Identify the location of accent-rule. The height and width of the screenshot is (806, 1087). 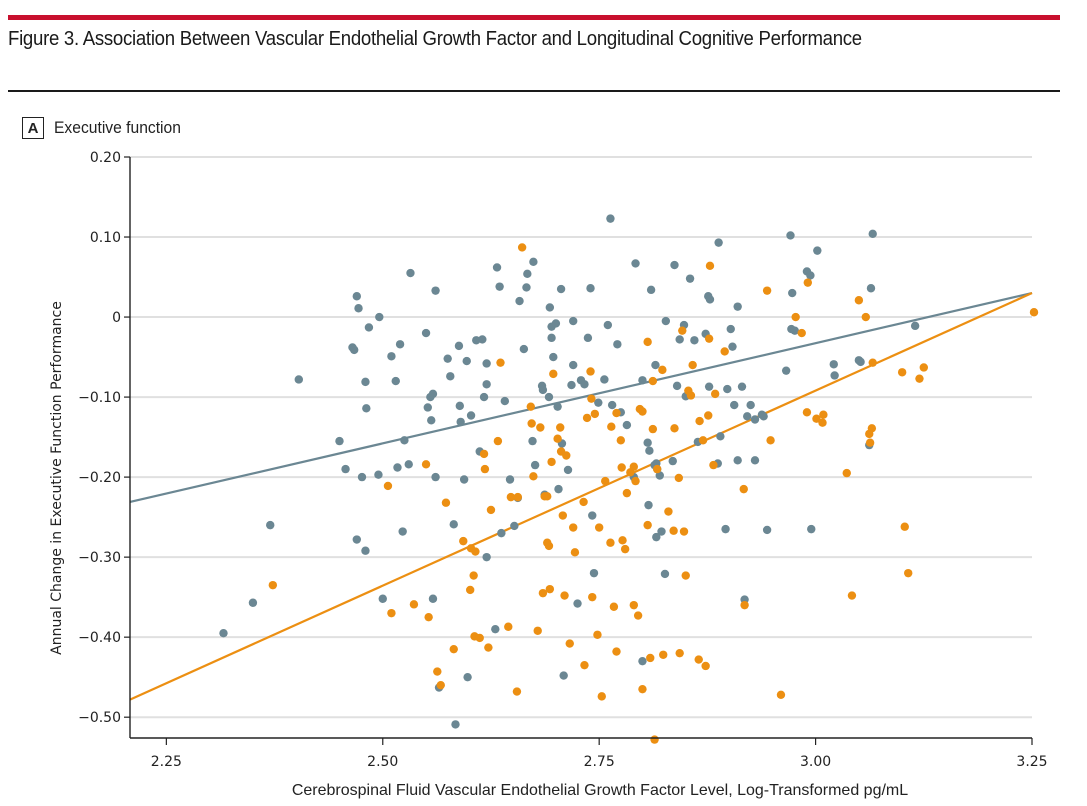
(534, 17).